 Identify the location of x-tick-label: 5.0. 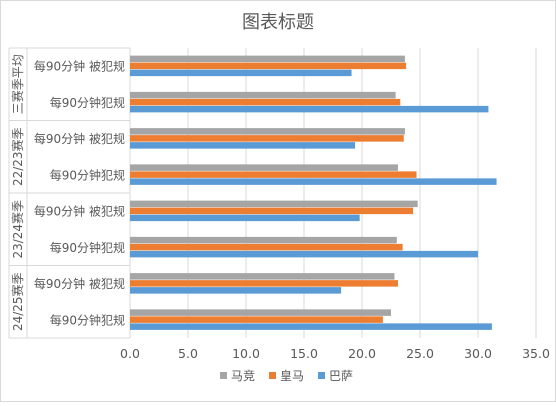
(188, 353).